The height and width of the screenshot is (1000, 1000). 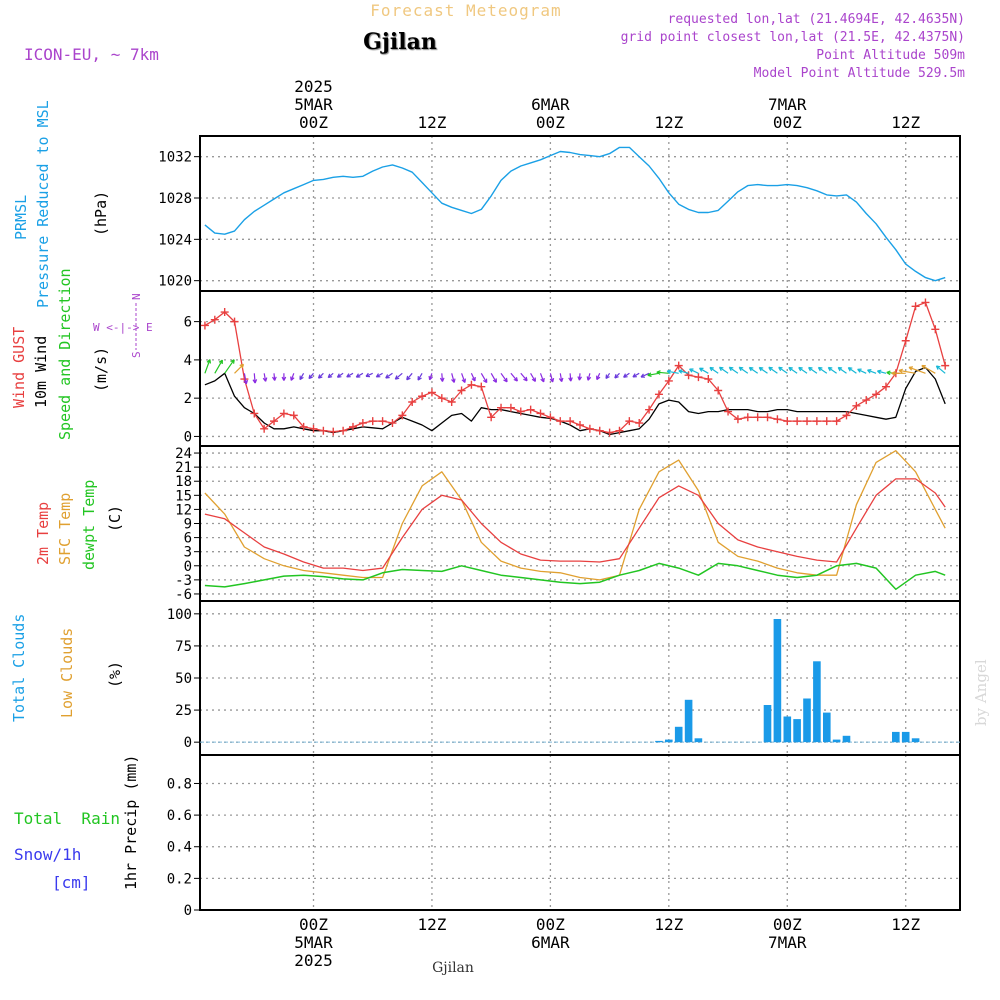 I want to click on temperature-tick-label: 18, so click(x=183, y=482).